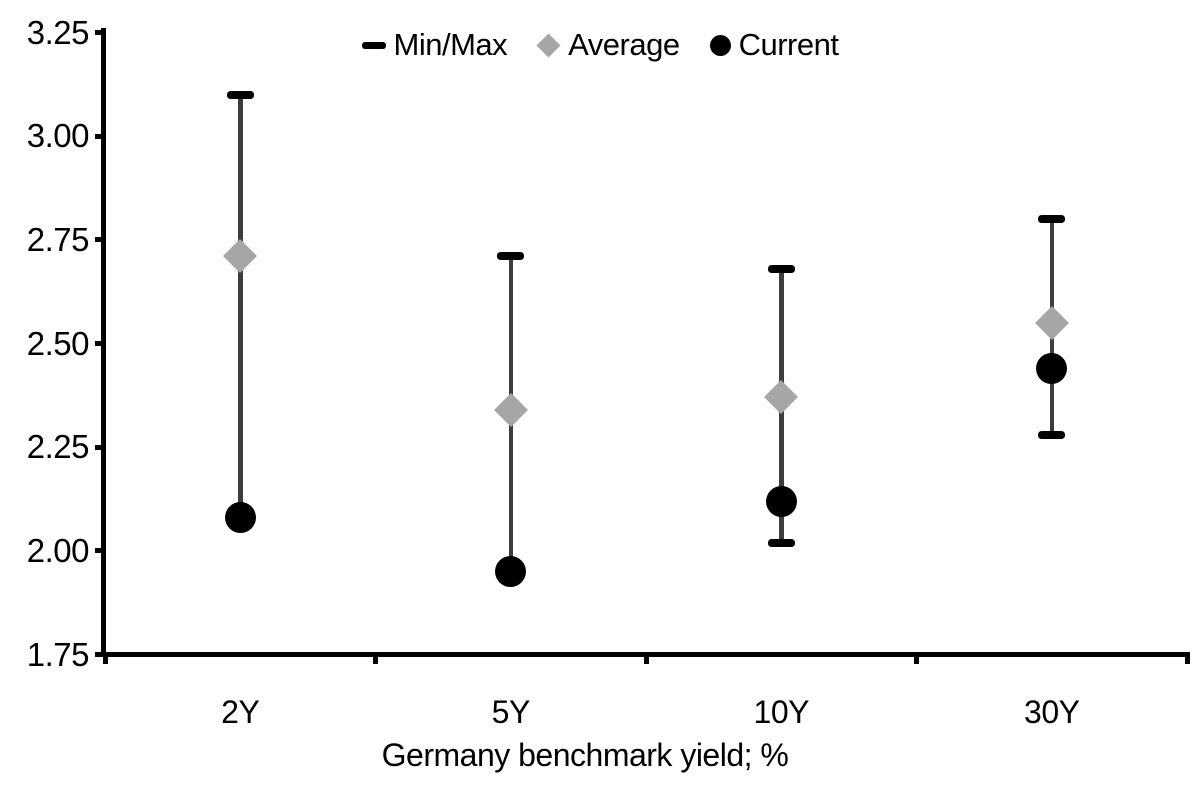  Describe the element at coordinates (781, 712) in the screenshot. I see `x-category-label: 10Y` at that location.